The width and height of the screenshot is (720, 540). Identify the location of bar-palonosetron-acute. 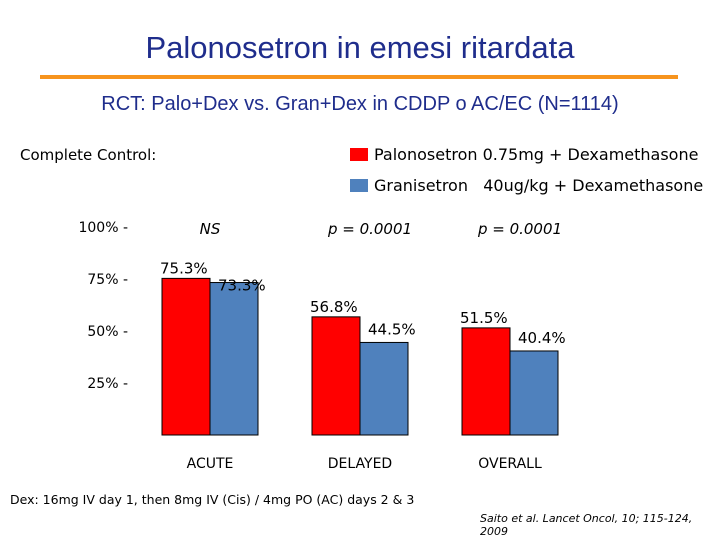
(186, 356).